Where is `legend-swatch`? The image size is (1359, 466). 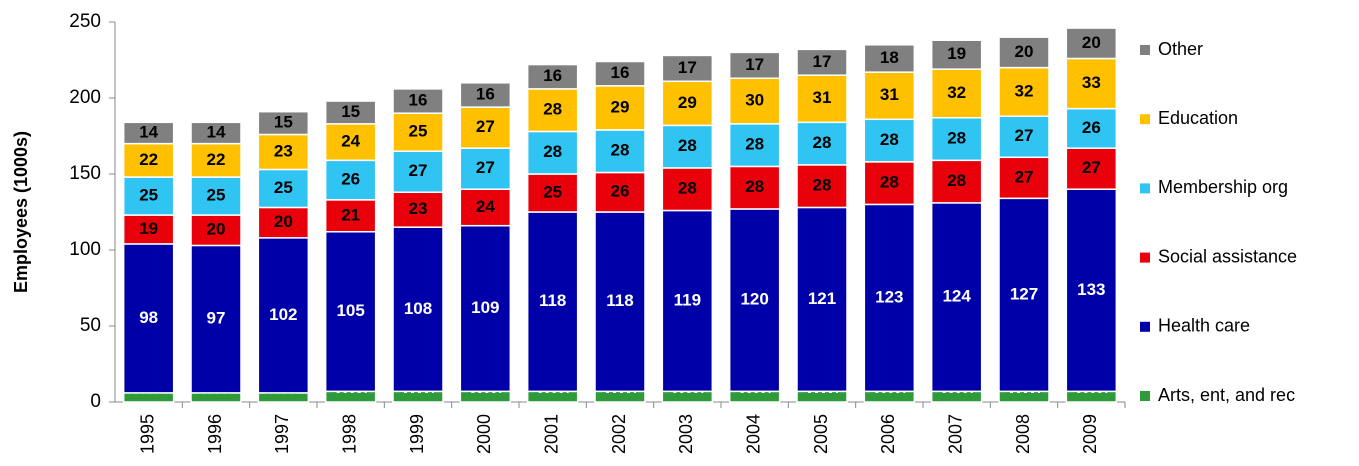 legend-swatch is located at coordinates (1145, 326).